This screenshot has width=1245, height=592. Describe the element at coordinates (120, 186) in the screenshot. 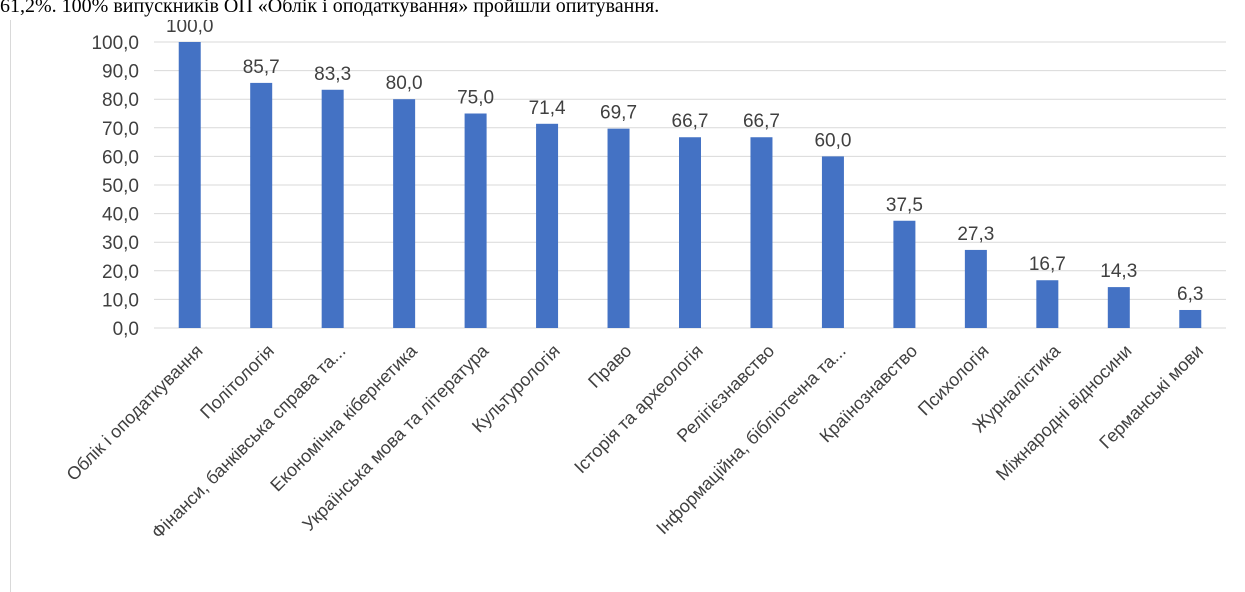

I see `y-tick-label: 50,0` at that location.